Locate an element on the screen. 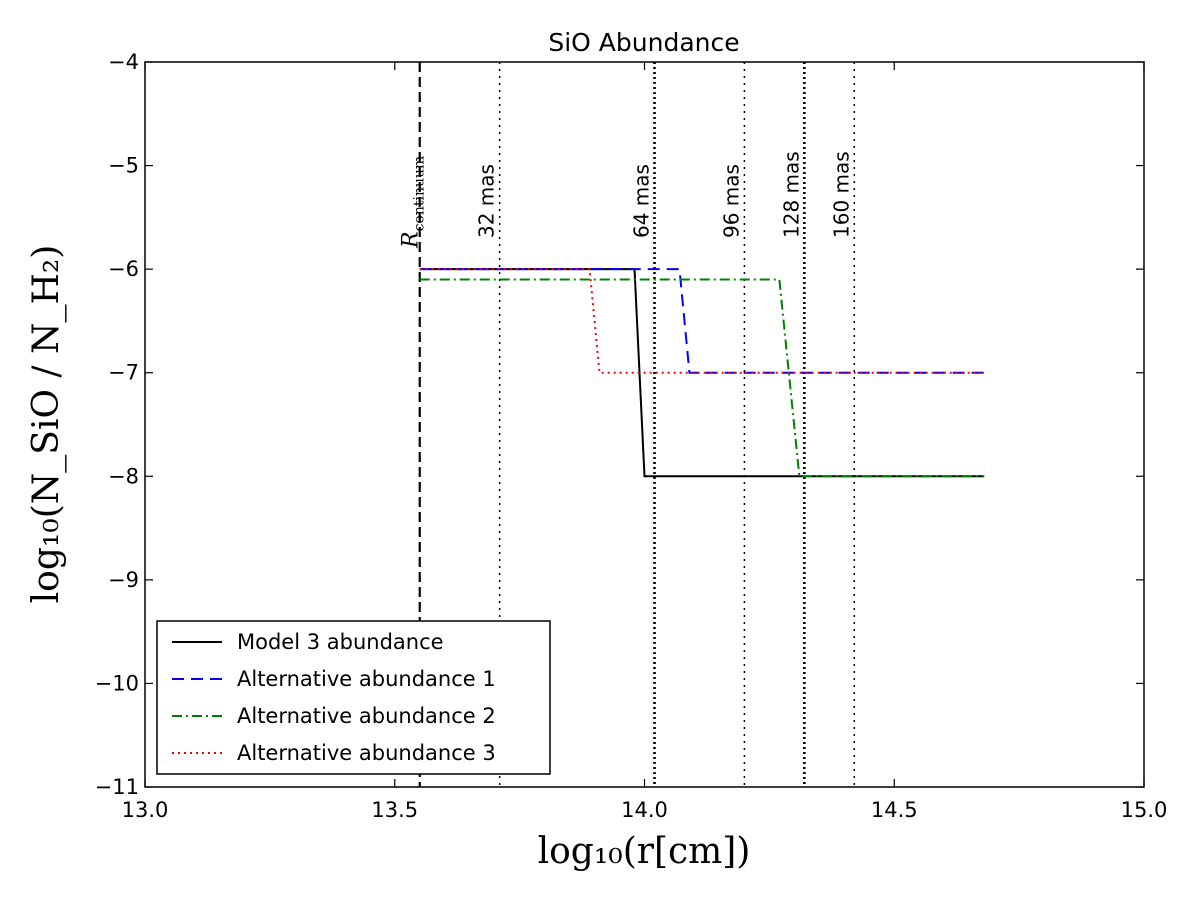 The image size is (1200, 904). x-tick-label: 14.0 is located at coordinates (644, 810).